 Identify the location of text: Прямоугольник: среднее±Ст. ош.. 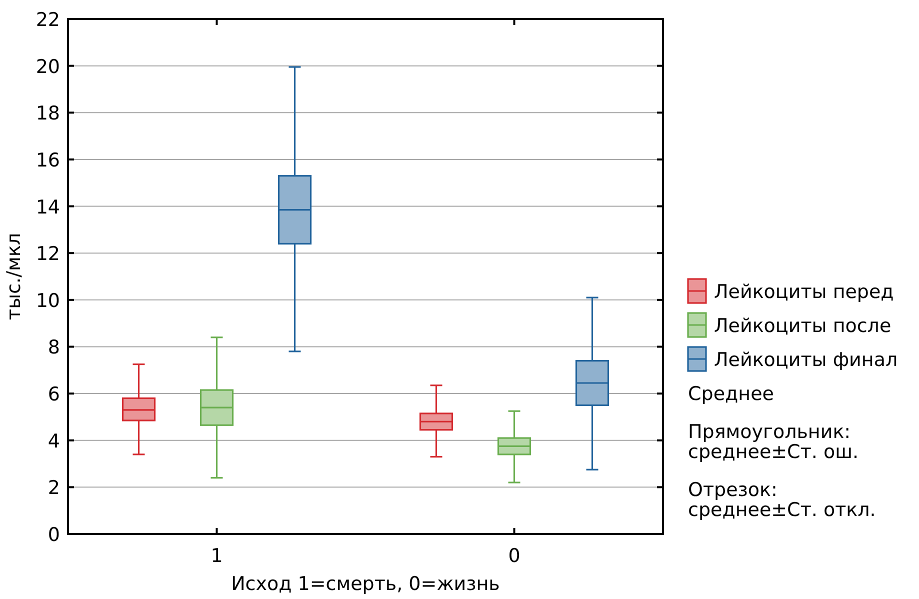
(773, 442).